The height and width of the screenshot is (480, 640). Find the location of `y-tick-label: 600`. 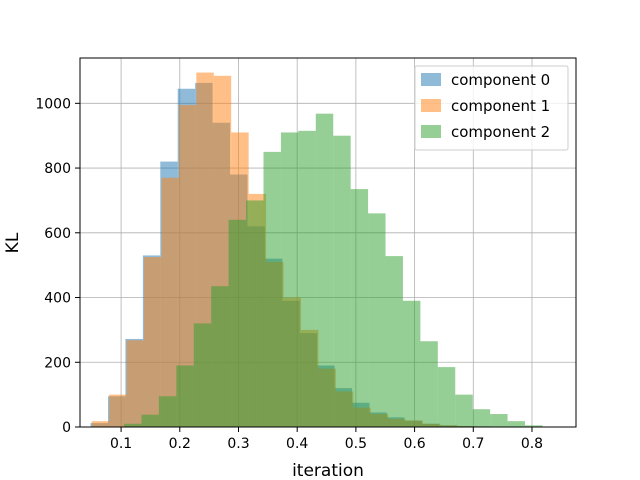

y-tick-label: 600 is located at coordinates (57, 234).